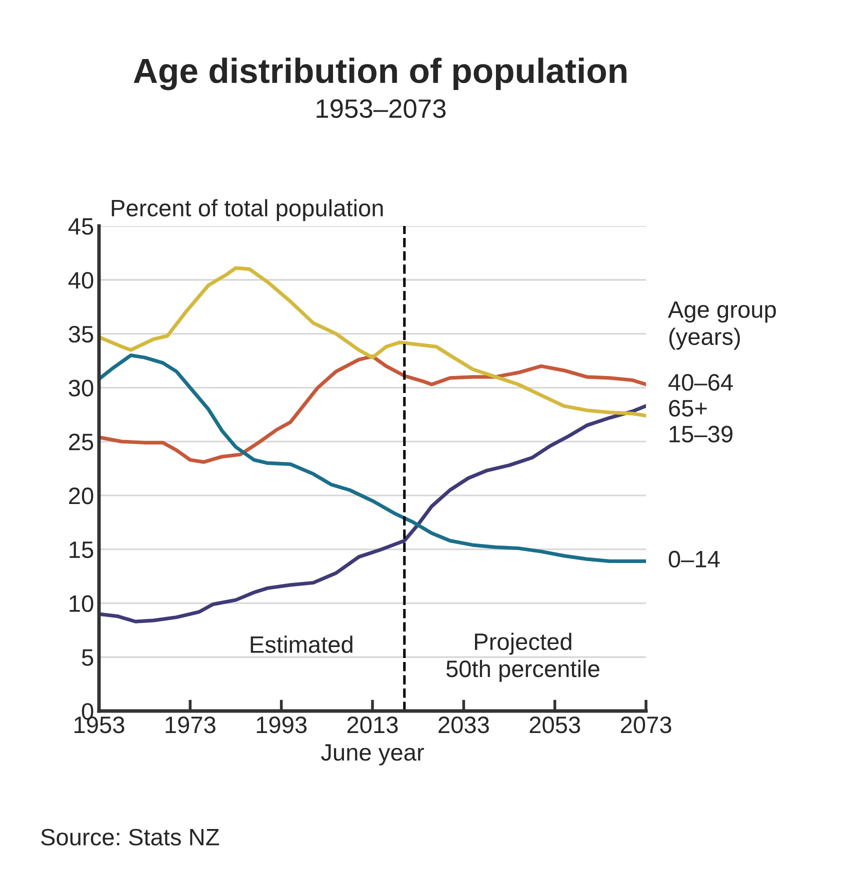  Describe the element at coordinates (81, 226) in the screenshot. I see `y-tick-label: 45` at that location.